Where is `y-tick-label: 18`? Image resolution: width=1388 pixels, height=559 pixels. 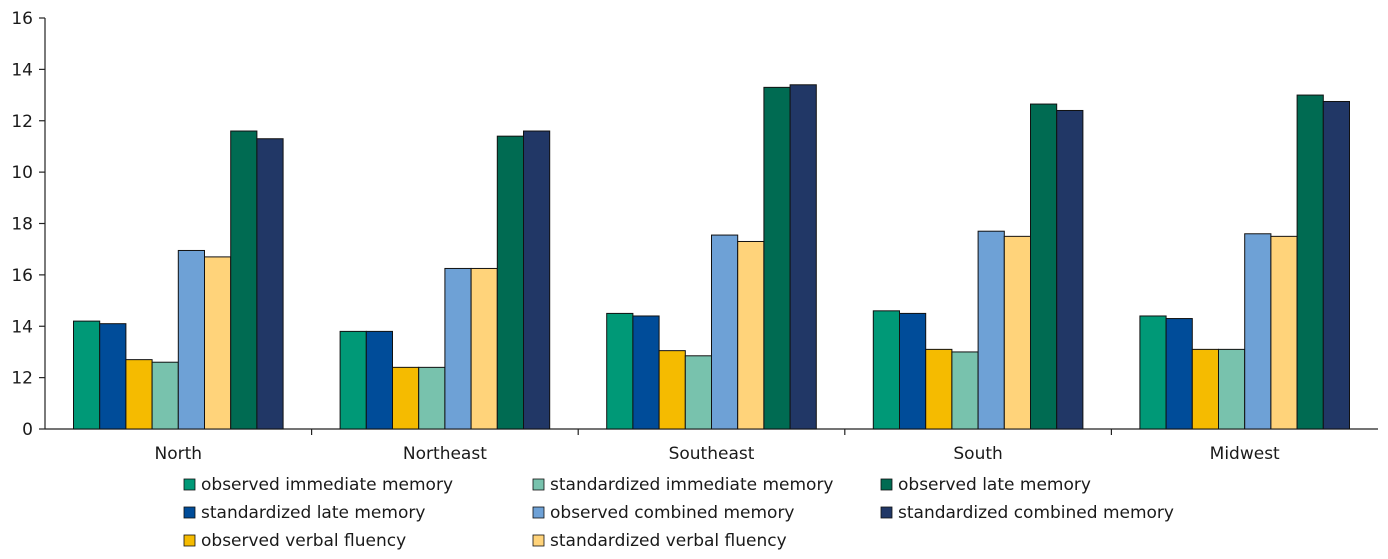
y-tick-label: 18 is located at coordinates (22, 225).